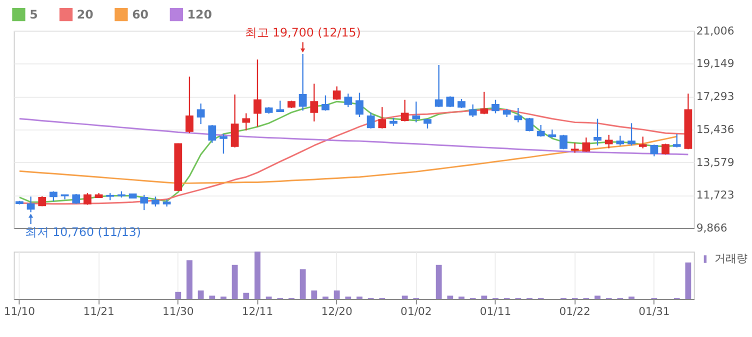  What do you see at coordinates (98, 311) in the screenshot?
I see `x-tick-label: 11/21` at bounding box center [98, 311].